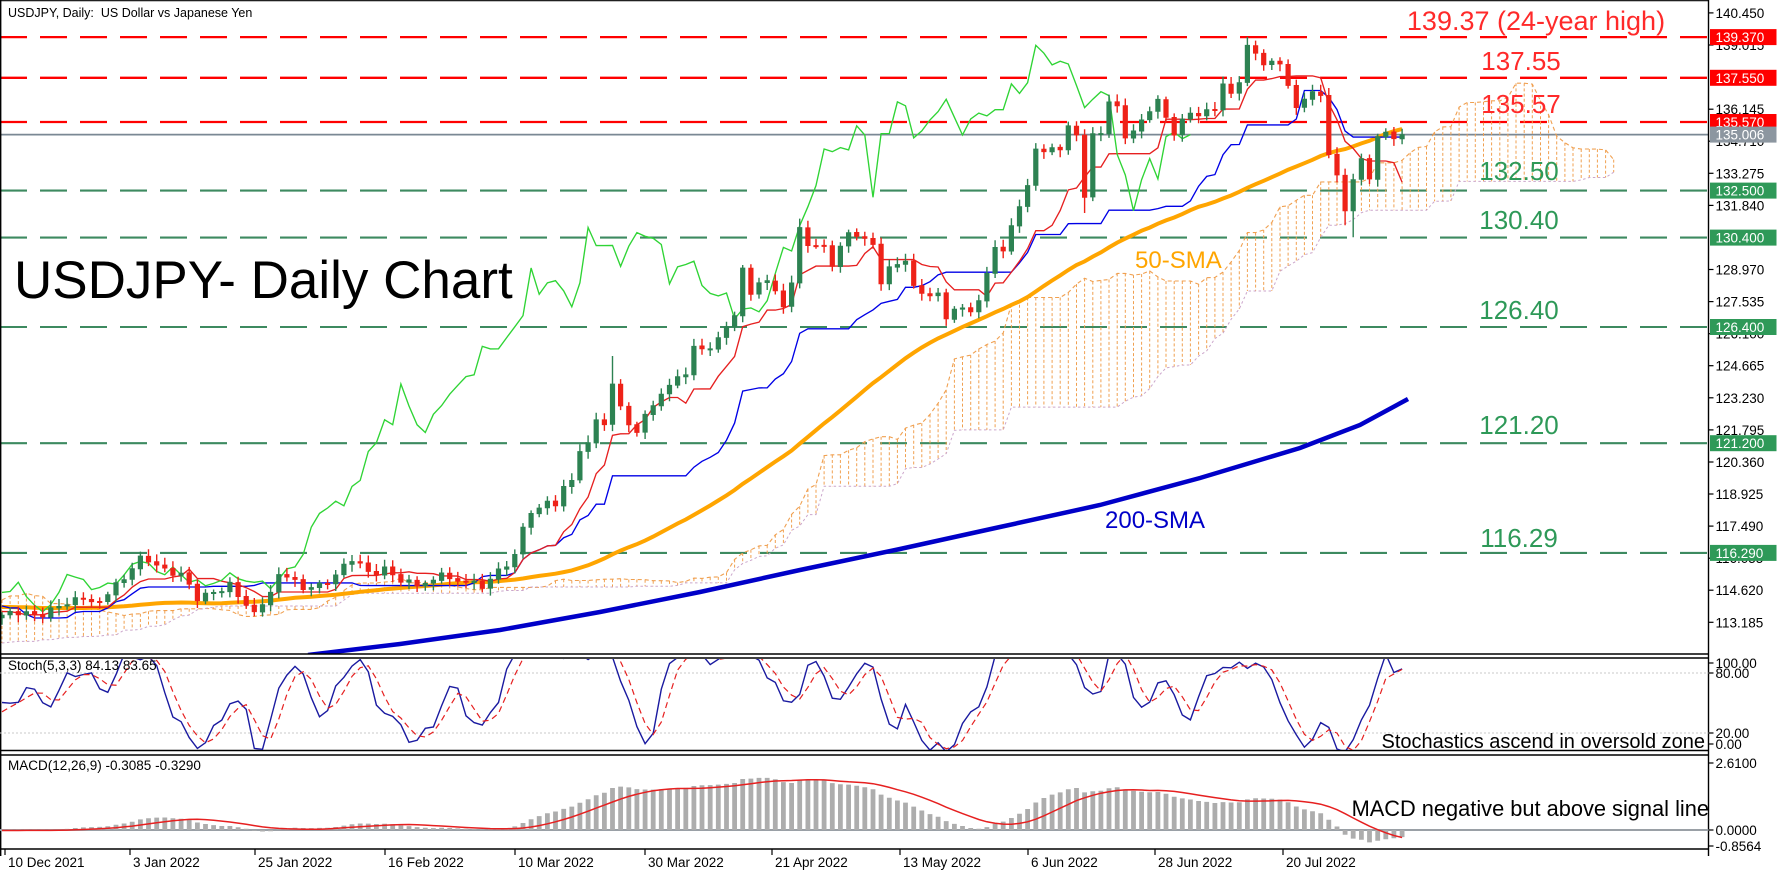 The image size is (1778, 877). What do you see at coordinates (1740, 553) in the screenshot?
I see `svg-text: 116.290` at bounding box center [1740, 553].